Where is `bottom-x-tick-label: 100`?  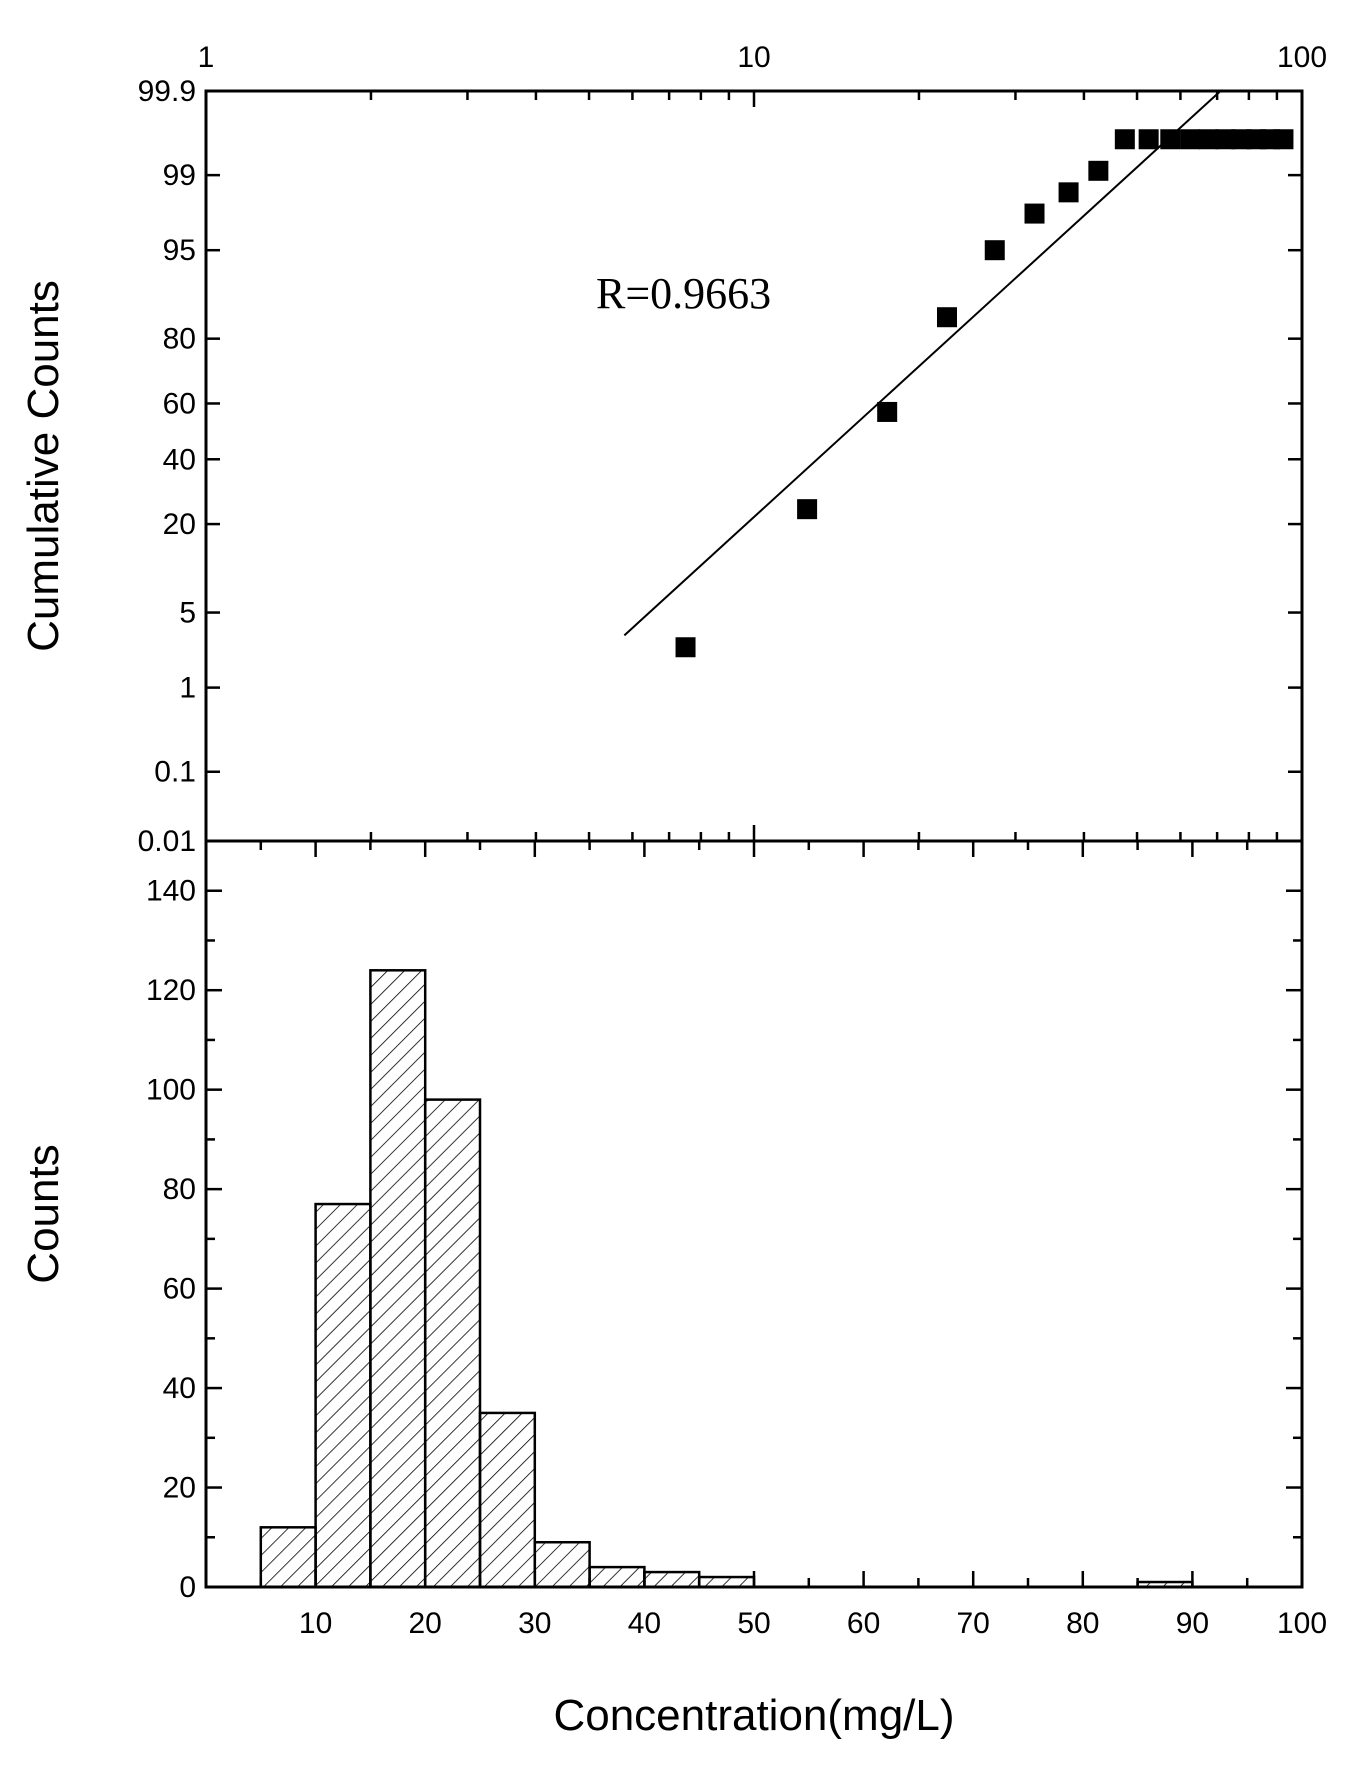 bottom-x-tick-label: 100 is located at coordinates (1302, 1623).